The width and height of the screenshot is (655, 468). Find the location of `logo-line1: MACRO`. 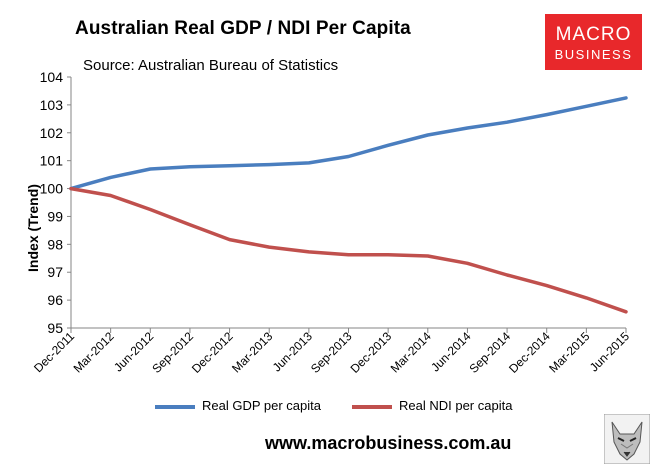

logo-line1: MACRO is located at coordinates (593, 34).